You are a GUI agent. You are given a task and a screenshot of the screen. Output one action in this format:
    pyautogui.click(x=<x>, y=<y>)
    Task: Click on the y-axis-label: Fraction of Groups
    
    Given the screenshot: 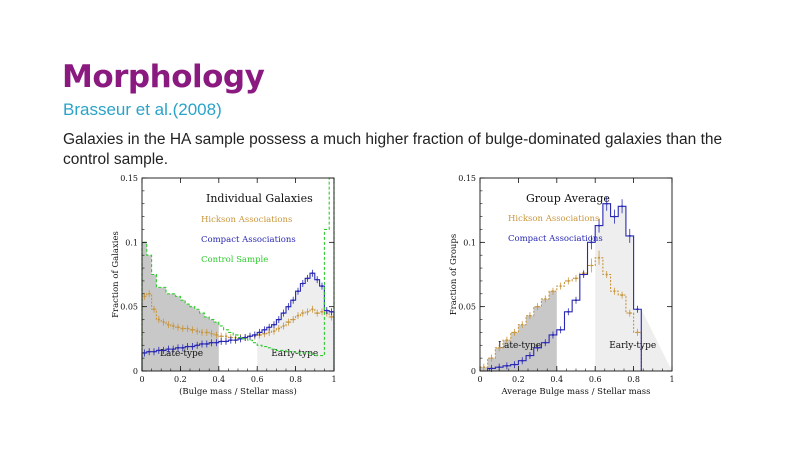 What is the action you would take?
    pyautogui.click(x=454, y=274)
    